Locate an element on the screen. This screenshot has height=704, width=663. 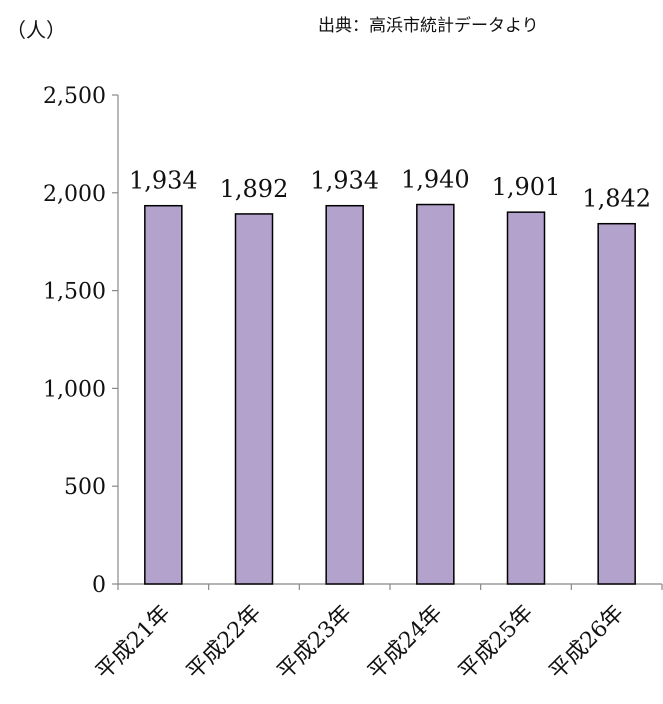
data-label: 1,901 is located at coordinates (526, 187).